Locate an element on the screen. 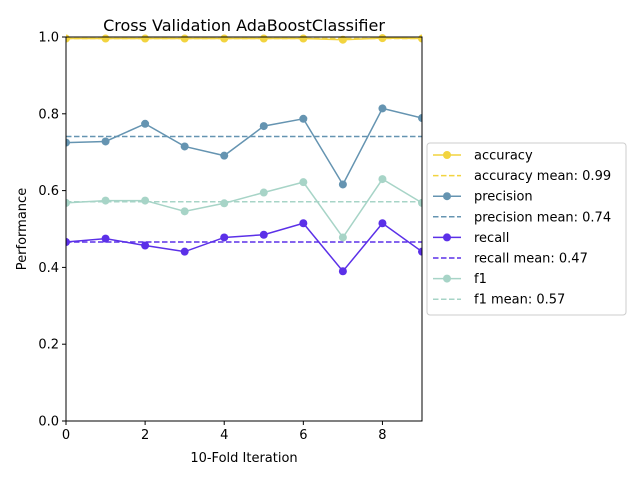 This screenshot has width=640, height=480. accuracy-series-line is located at coordinates (244, 39).